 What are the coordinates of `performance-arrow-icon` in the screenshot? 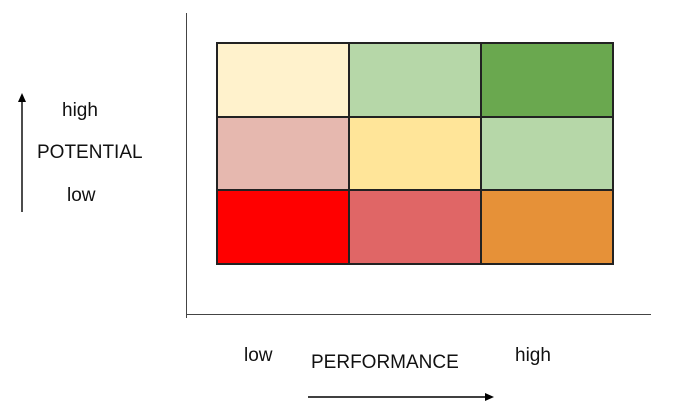 It's located at (401, 397).